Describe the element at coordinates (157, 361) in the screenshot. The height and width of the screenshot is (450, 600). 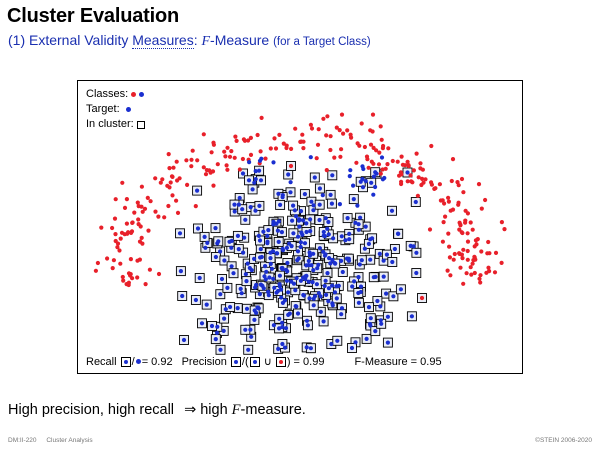
I see `recall-value: = 0.92` at that location.